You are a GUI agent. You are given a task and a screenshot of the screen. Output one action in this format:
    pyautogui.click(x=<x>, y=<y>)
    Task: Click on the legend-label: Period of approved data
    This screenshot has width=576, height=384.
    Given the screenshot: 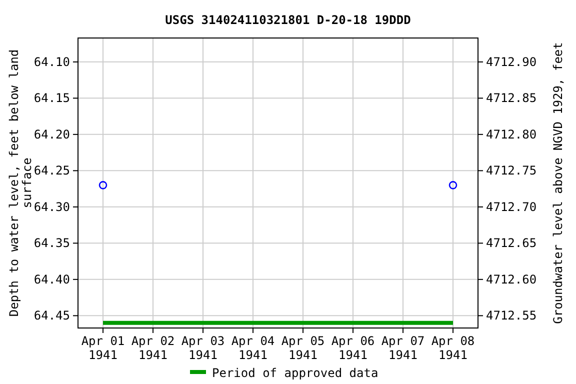 What is the action you would take?
    pyautogui.click(x=295, y=373)
    